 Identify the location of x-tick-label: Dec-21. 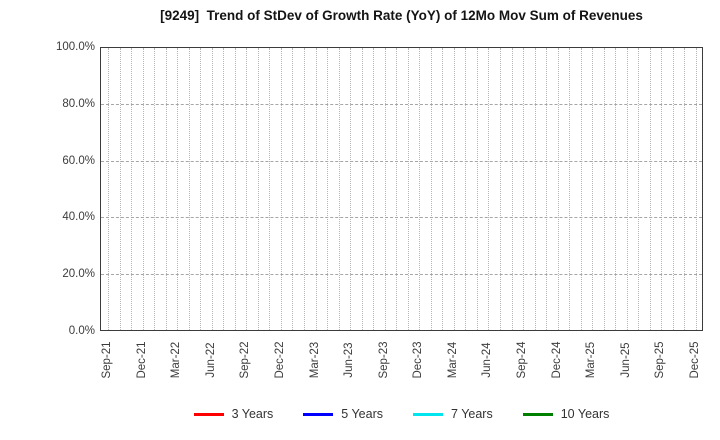
(141, 360).